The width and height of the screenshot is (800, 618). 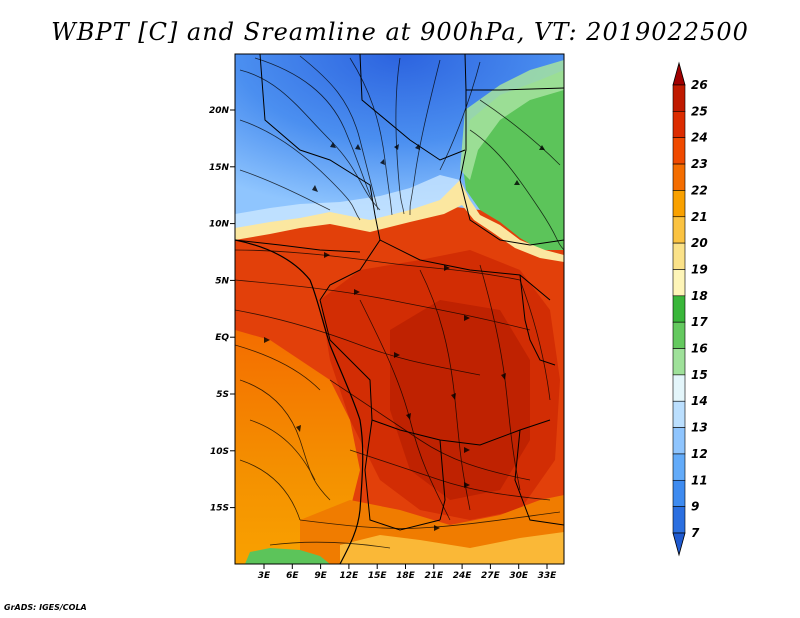 I want to click on lat-label: 10N, so click(x=219, y=225).